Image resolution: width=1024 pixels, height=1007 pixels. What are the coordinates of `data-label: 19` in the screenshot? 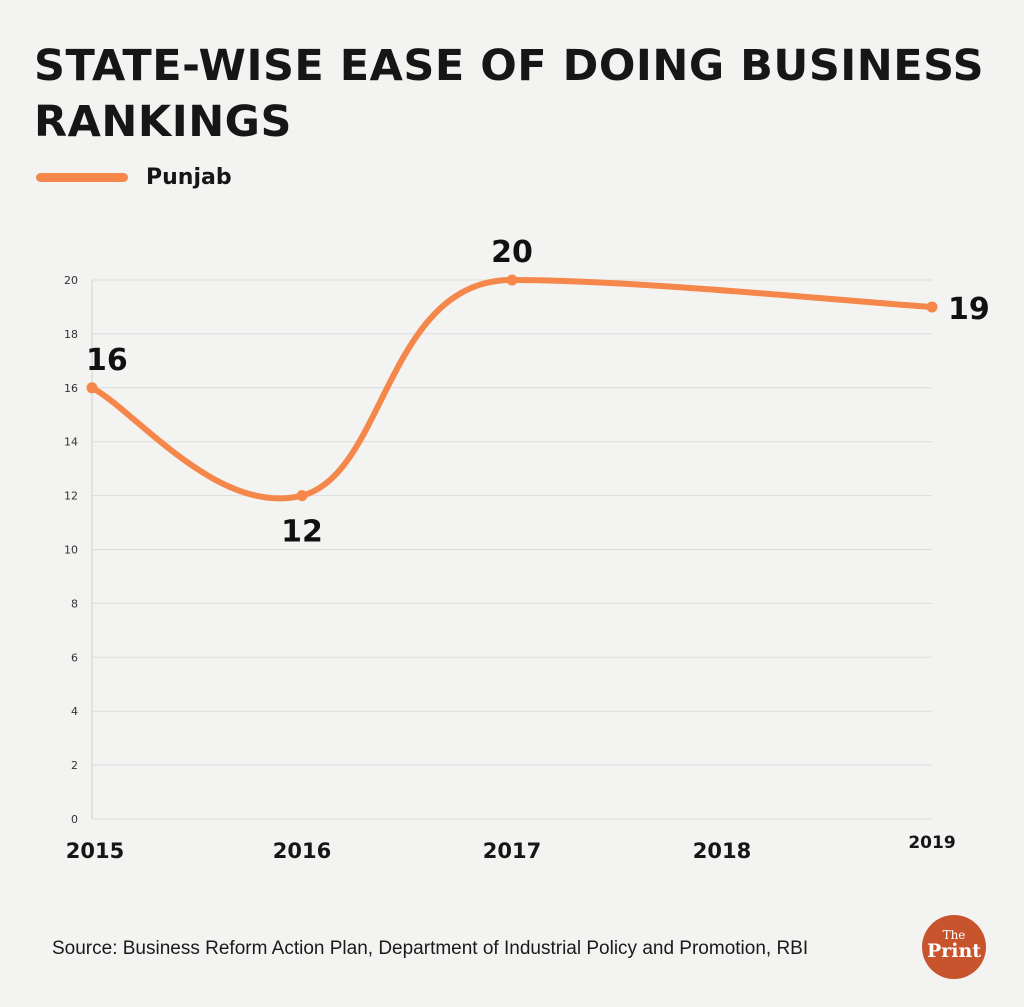 It's located at (969, 309).